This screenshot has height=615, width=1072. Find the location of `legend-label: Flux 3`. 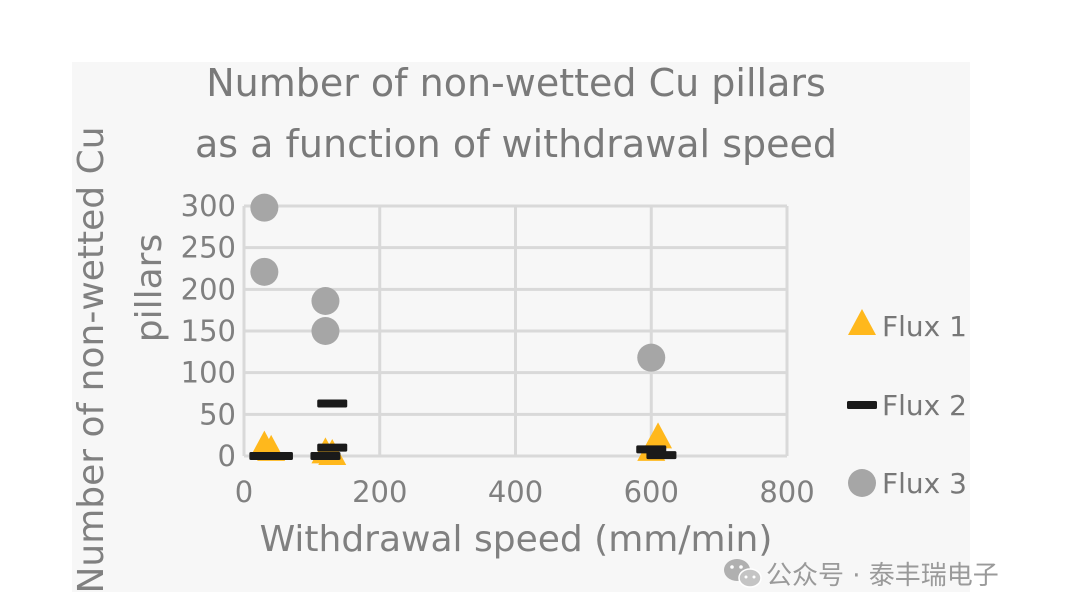

legend-label: Flux 3 is located at coordinates (924, 483).